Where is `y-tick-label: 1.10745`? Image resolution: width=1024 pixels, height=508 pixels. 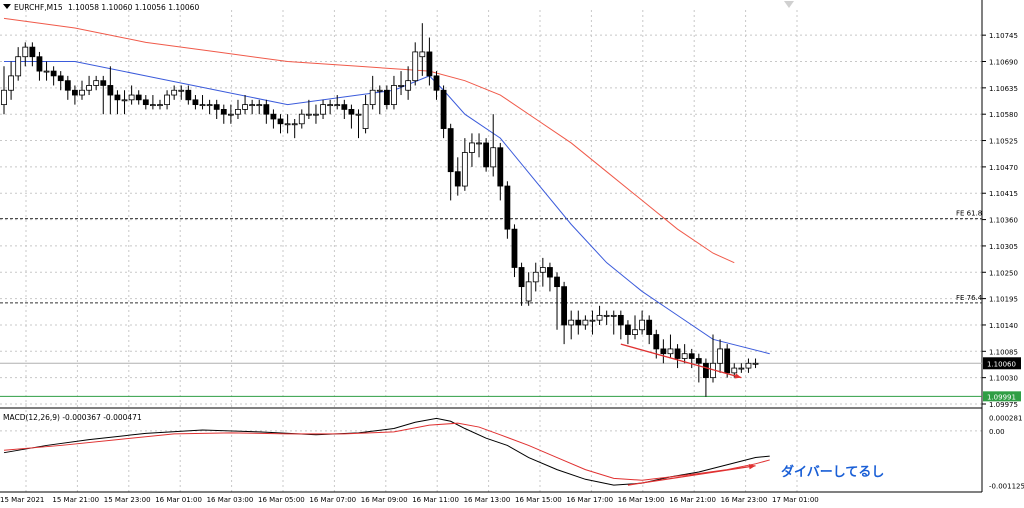 y-tick-label: 1.10745 is located at coordinates (1003, 36).